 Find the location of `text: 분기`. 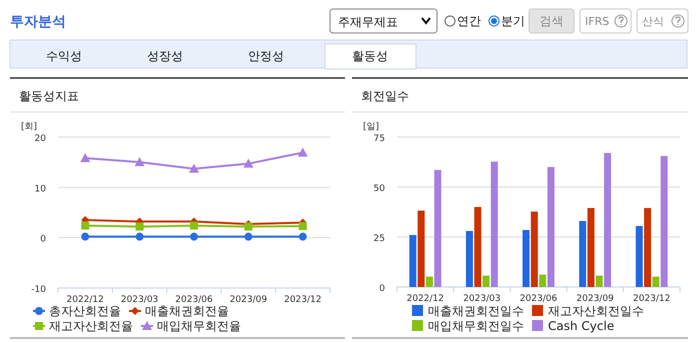

text: 분기 is located at coordinates (513, 21).